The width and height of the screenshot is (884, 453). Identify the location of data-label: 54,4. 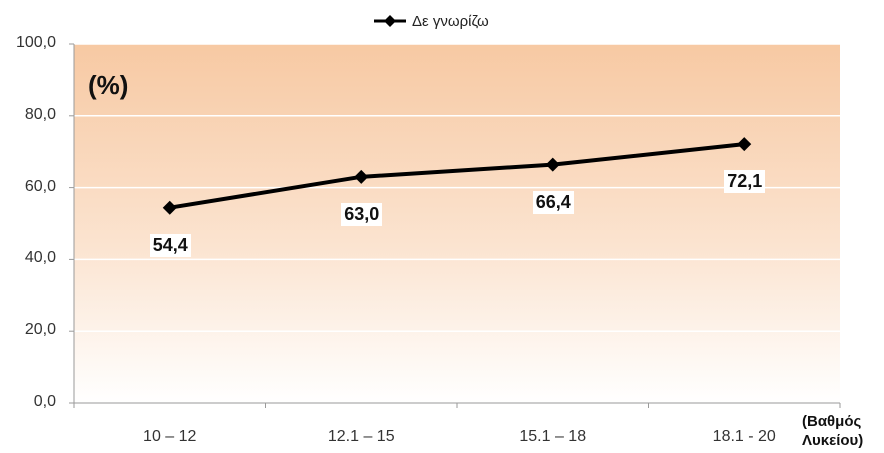
(170, 245).